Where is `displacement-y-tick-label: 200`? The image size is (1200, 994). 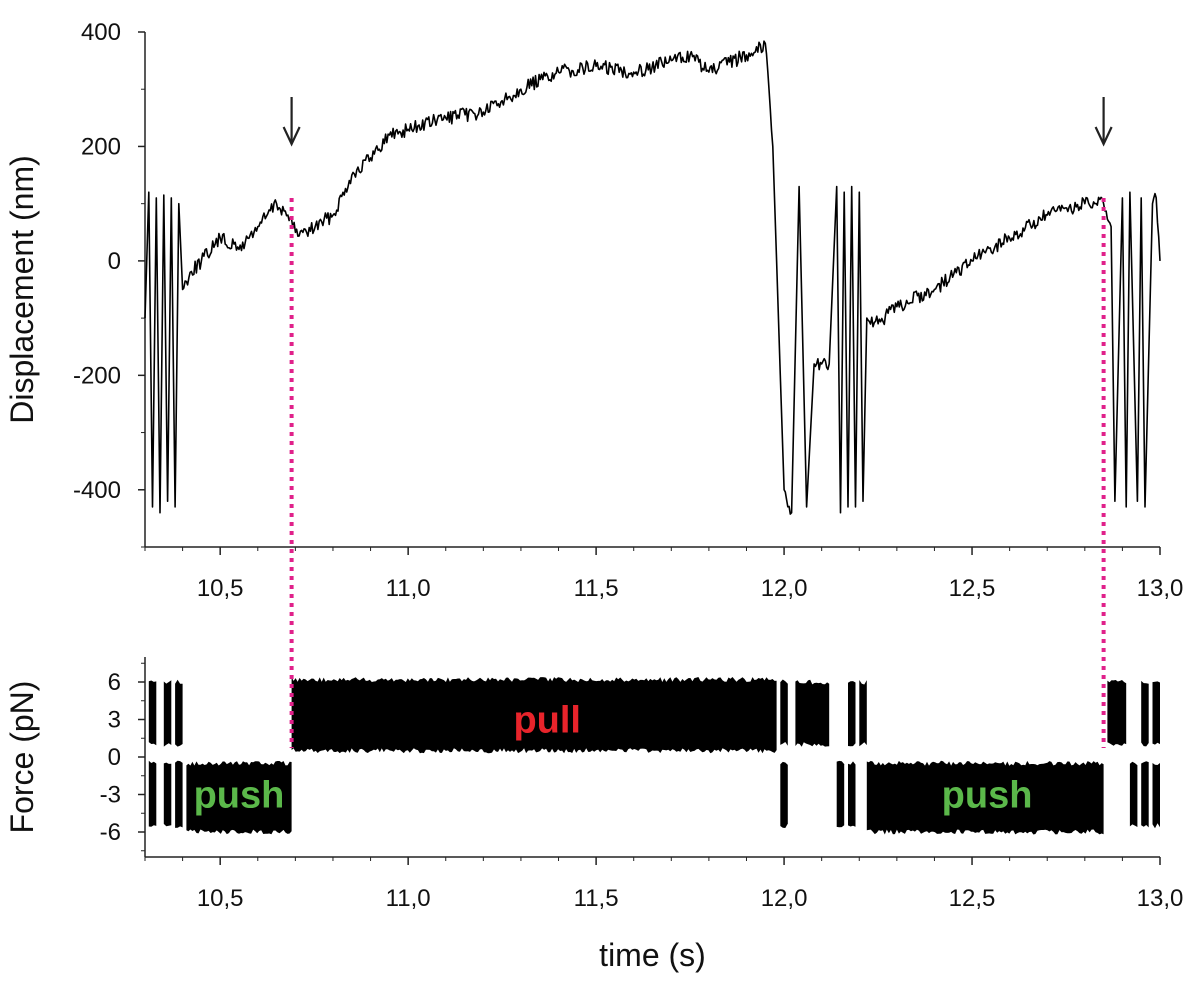
displacement-y-tick-label: 200 is located at coordinates (101, 146).